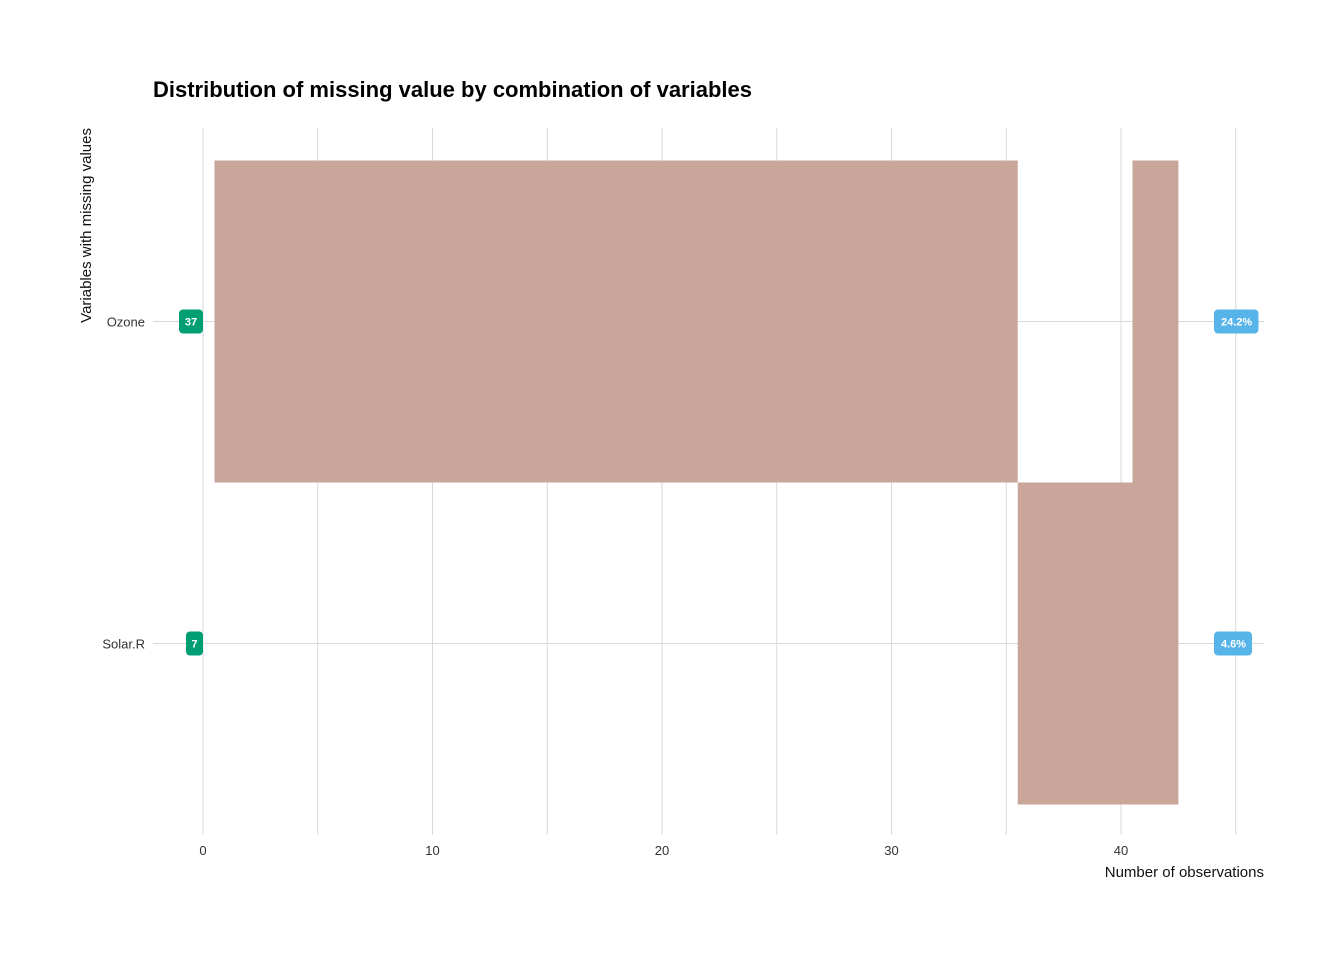  I want to click on x-tick-label: 0, so click(202, 850).